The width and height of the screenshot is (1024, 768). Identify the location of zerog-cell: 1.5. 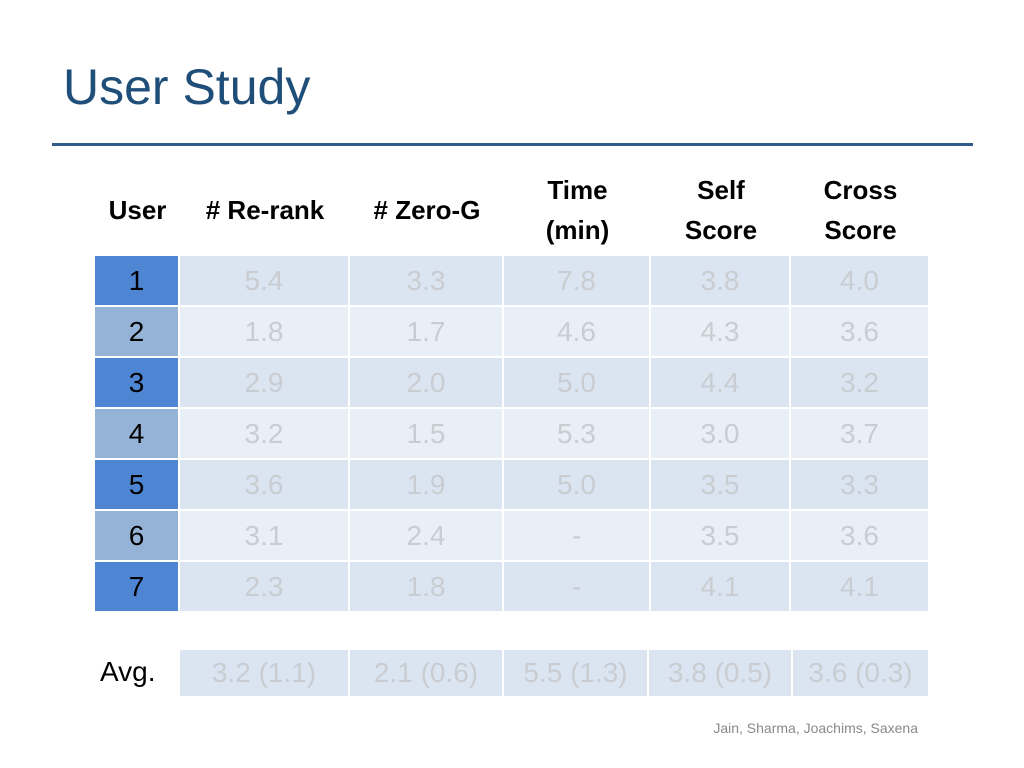
(427, 434).